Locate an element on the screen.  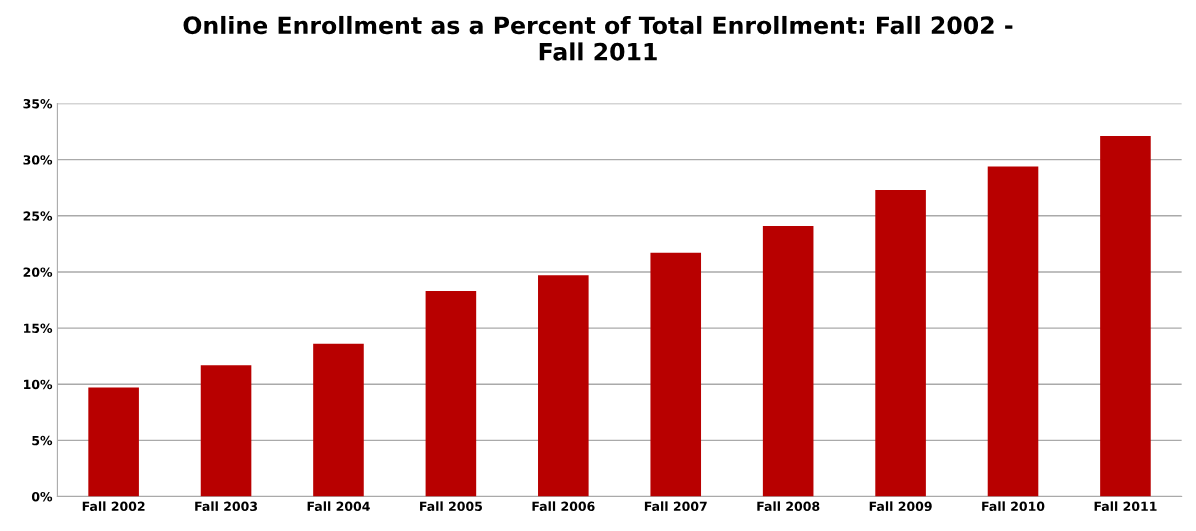
y-tick-label: 20% is located at coordinates (38, 272).